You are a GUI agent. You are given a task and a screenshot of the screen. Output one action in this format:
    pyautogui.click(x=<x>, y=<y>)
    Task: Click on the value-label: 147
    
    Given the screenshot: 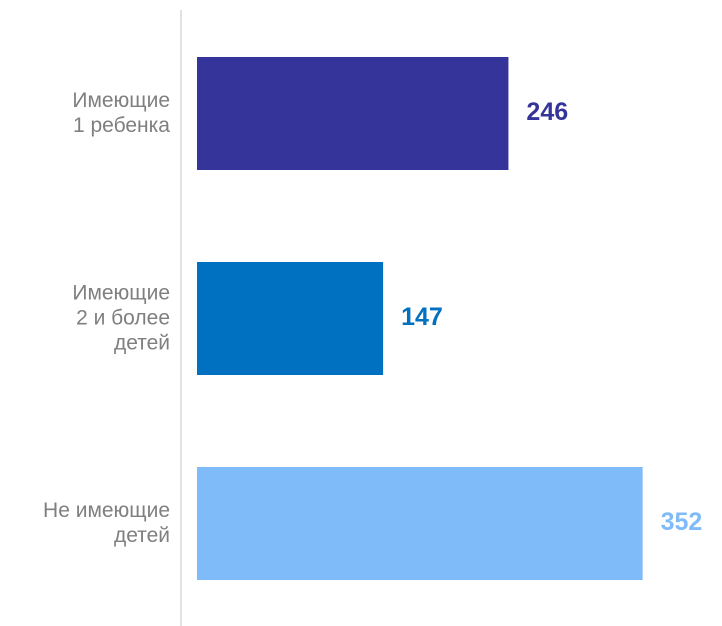 What is the action you would take?
    pyautogui.click(x=422, y=317)
    